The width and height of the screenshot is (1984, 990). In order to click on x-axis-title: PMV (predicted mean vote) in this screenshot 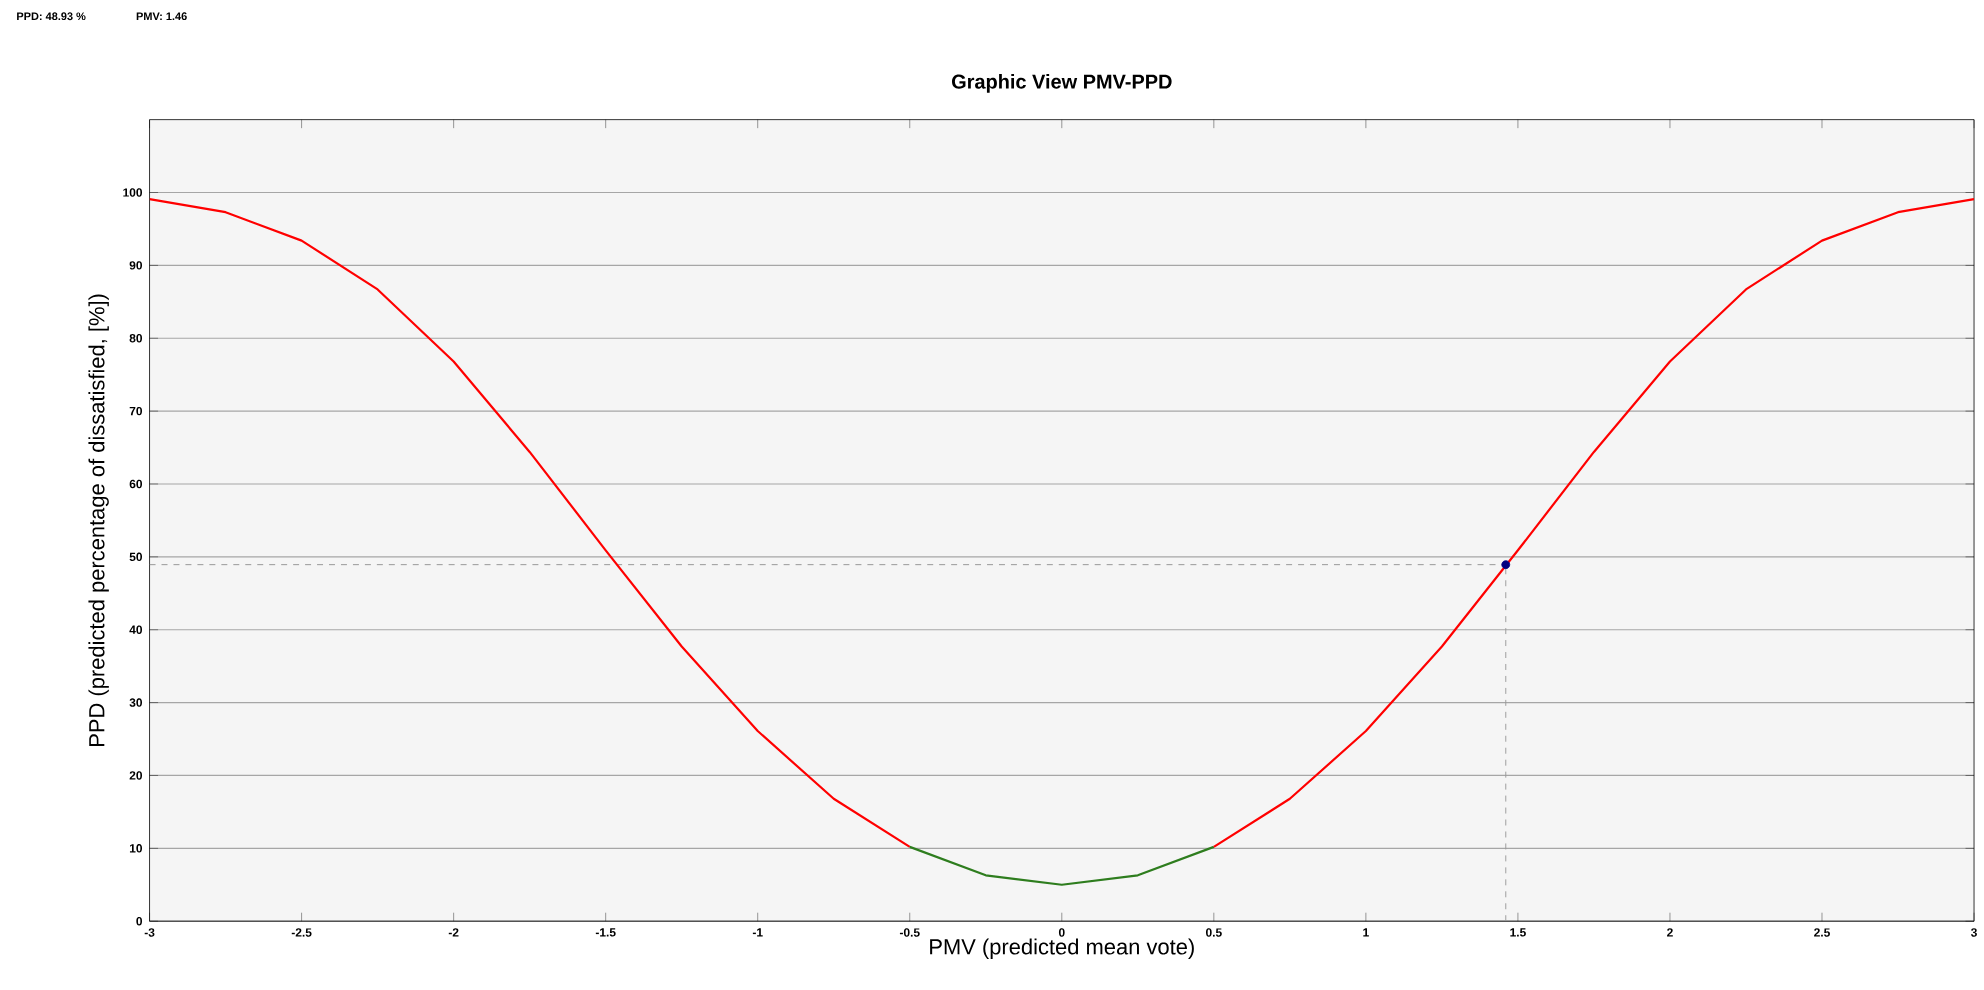, I will do `click(1062, 949)`.